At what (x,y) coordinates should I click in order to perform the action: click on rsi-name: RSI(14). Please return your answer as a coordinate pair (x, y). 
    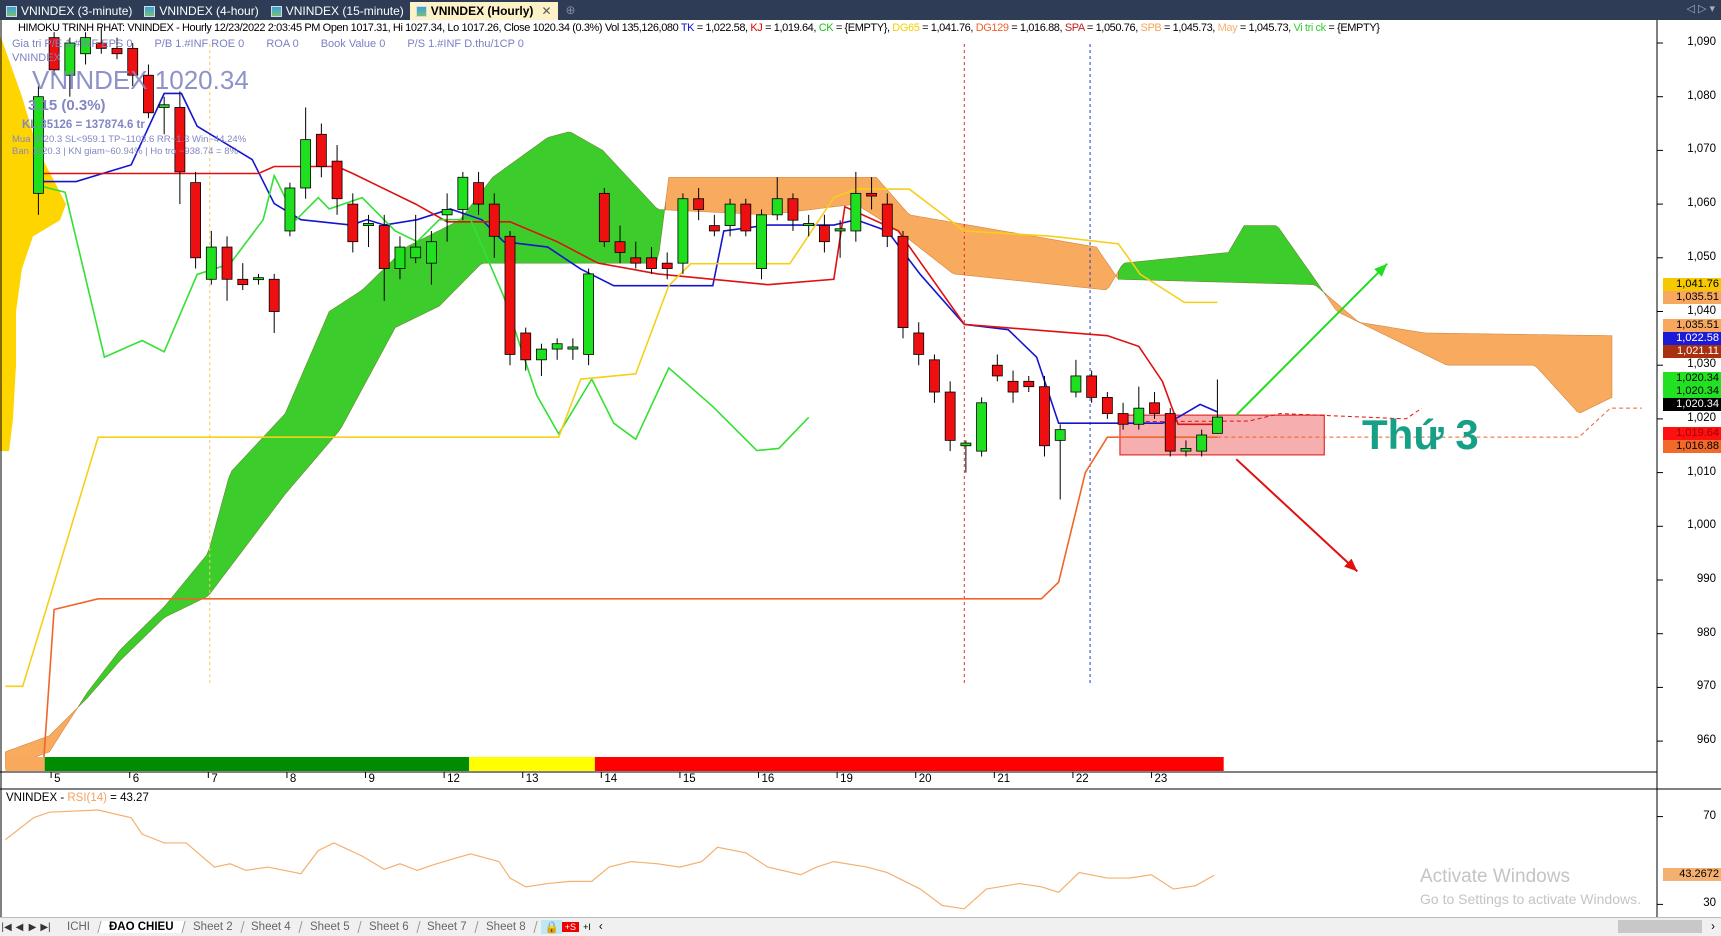
    Looking at the image, I should click on (87, 798).